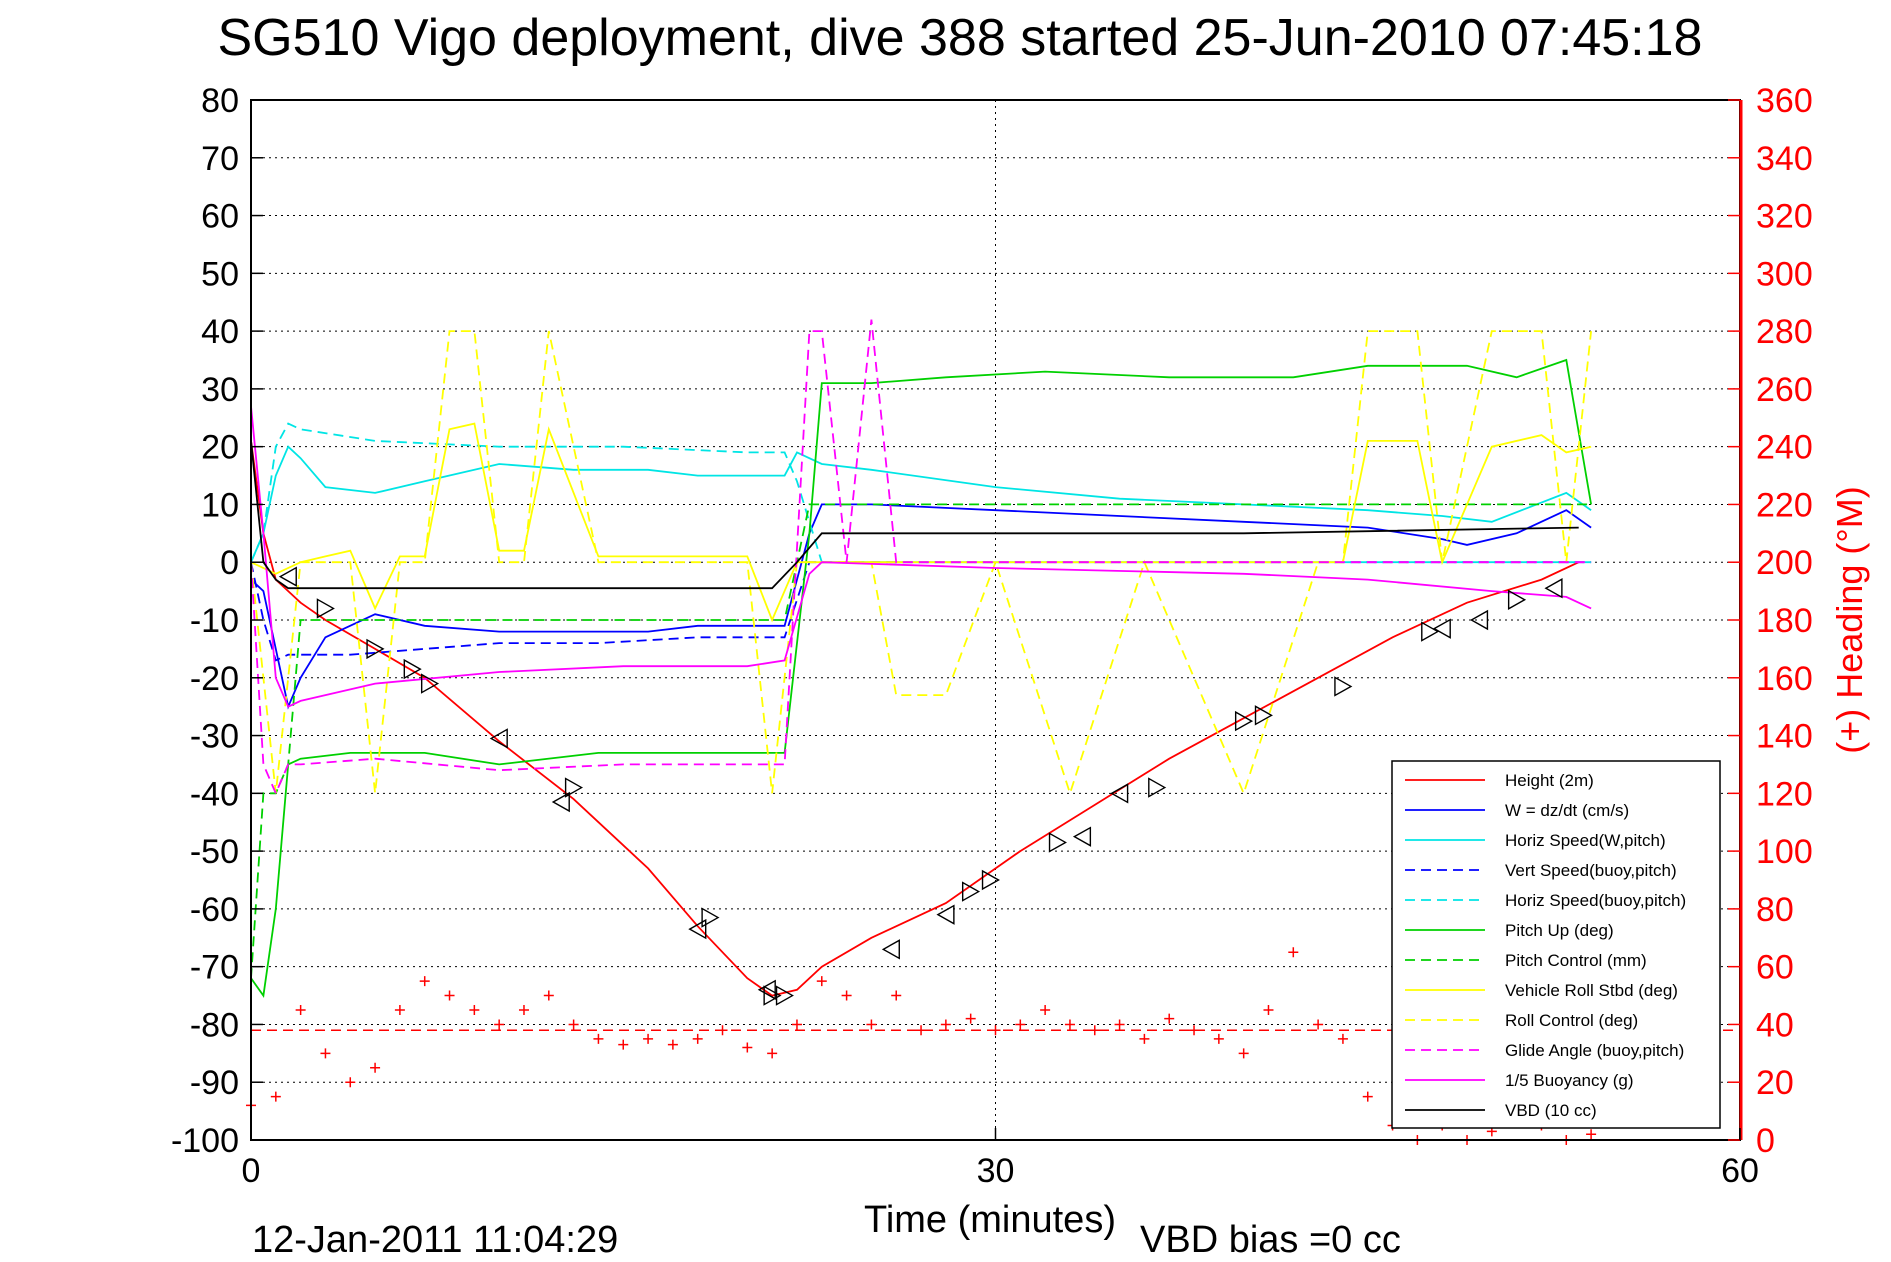  I want to click on left-tick-label-16: -80, so click(214, 1025).